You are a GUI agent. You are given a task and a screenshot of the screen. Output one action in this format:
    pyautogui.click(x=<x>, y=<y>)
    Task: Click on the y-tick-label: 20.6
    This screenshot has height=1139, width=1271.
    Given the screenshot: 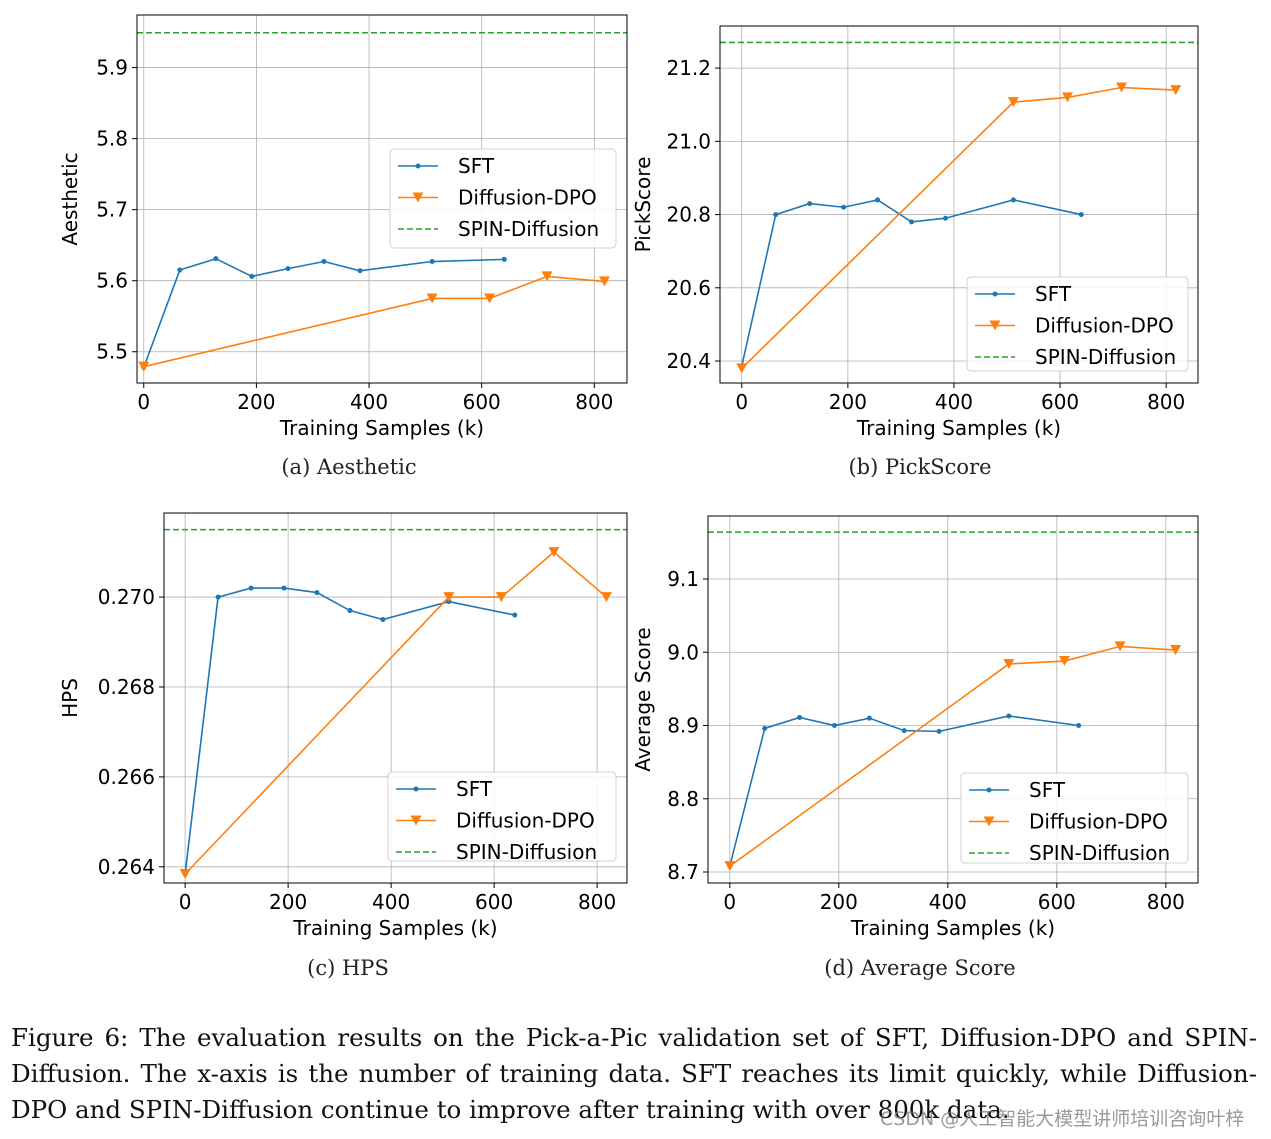 What is the action you would take?
    pyautogui.click(x=688, y=288)
    